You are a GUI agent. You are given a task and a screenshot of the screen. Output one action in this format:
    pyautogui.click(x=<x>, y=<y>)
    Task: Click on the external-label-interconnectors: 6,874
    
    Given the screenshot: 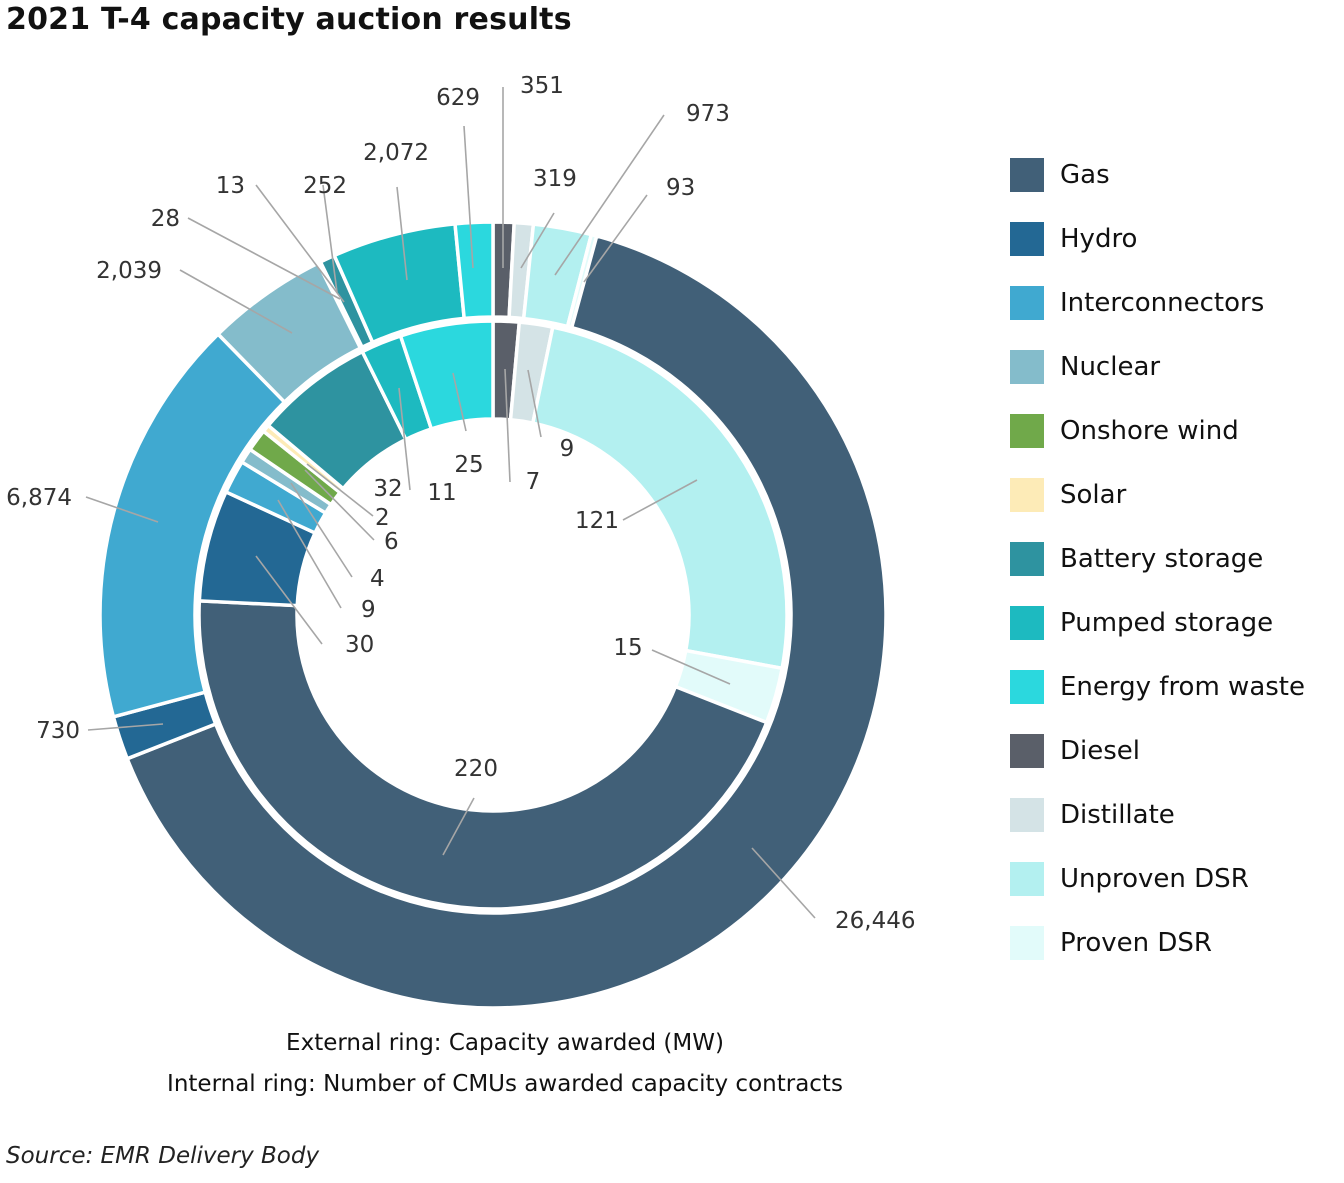 What is the action you would take?
    pyautogui.click(x=39, y=498)
    